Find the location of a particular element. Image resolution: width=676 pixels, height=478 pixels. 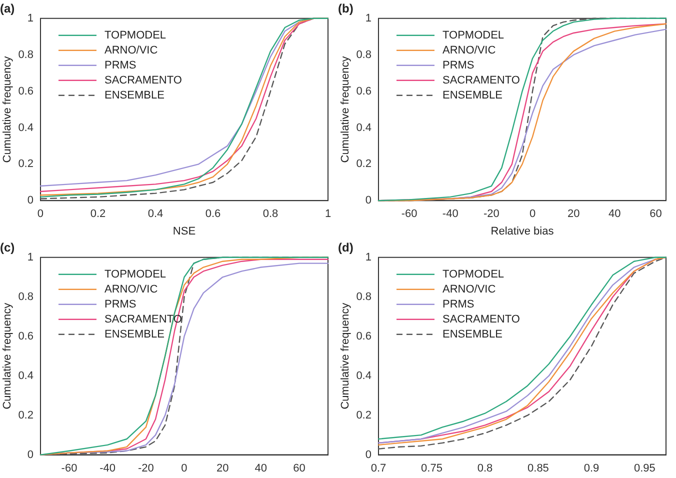

x-tick-label: 0.4 is located at coordinates (156, 214).